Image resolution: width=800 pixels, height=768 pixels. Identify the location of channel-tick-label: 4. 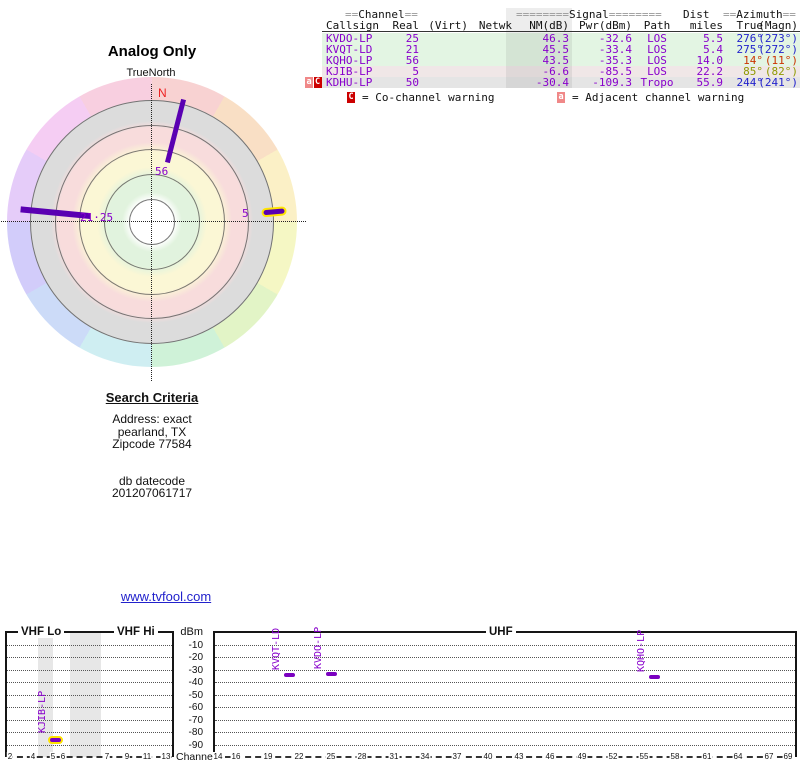
(33, 756).